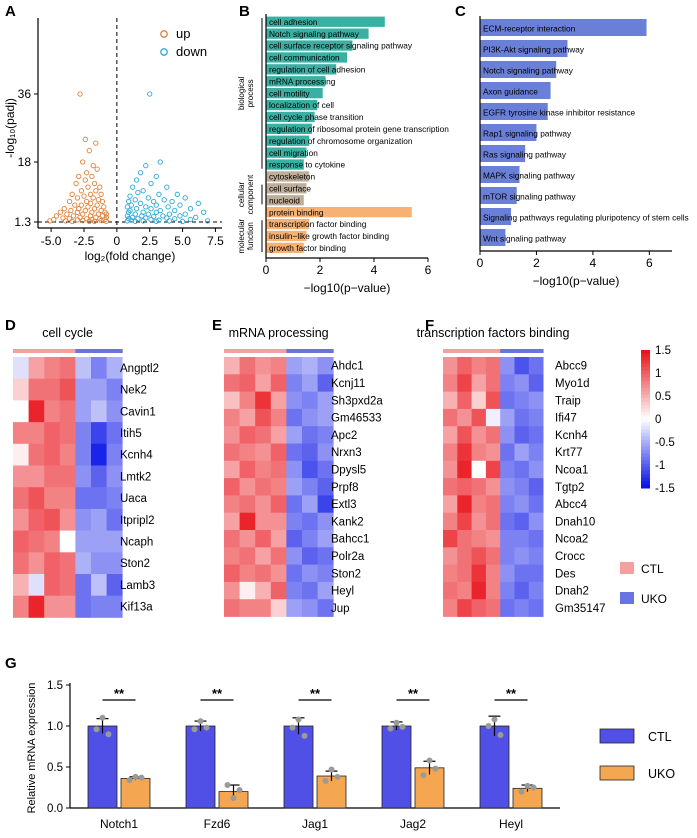 This screenshot has width=697, height=838. I want to click on kegg-bar, so click(500, 174).